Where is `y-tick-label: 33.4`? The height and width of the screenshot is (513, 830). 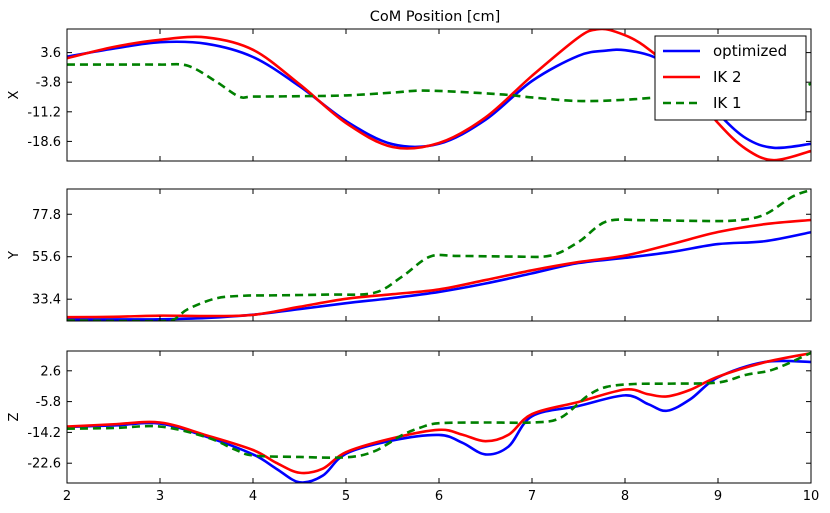 y-tick-label: 33.4 is located at coordinates (46, 300).